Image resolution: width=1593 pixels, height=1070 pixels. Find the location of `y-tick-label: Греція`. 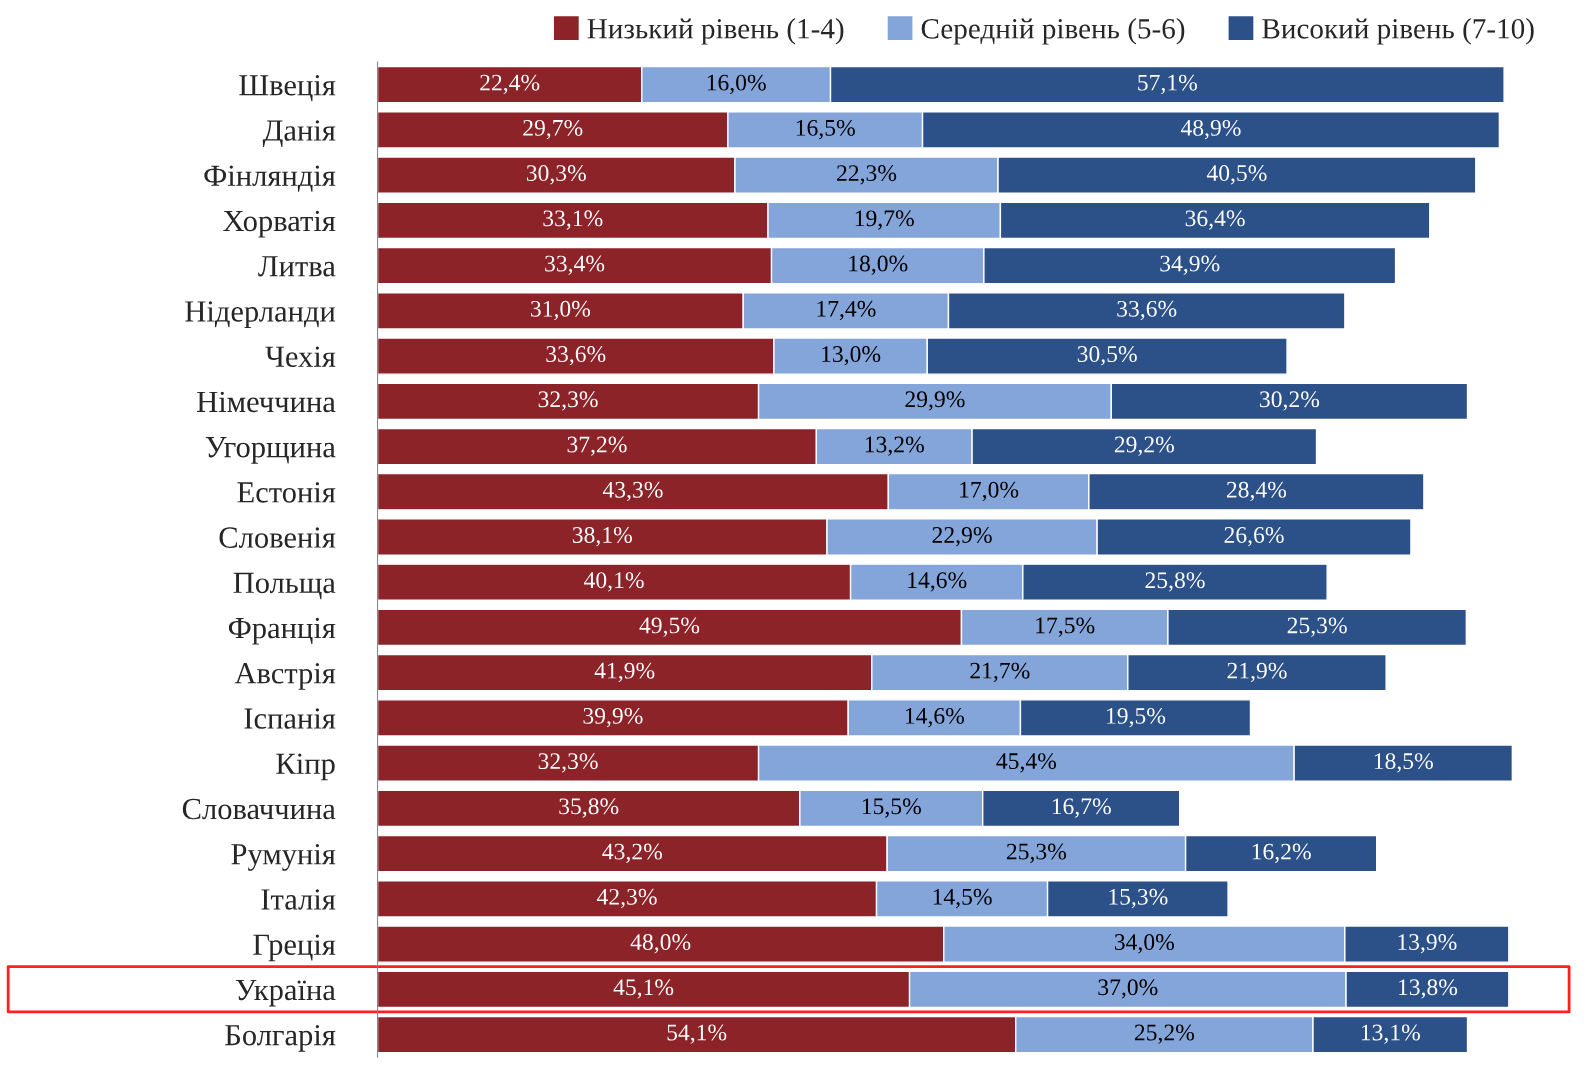

y-tick-label: Греція is located at coordinates (294, 948).